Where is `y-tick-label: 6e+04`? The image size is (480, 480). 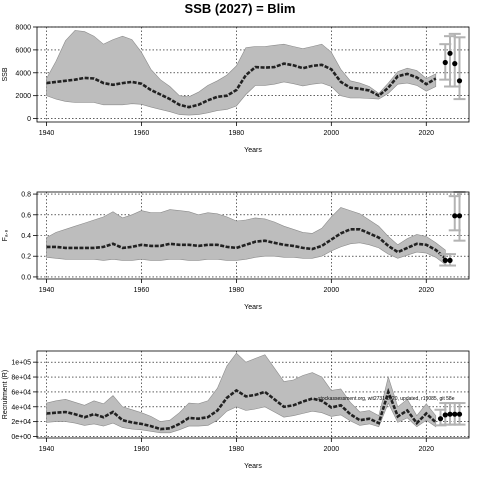
y-tick-label: 6e+04 is located at coordinates (21, 392).